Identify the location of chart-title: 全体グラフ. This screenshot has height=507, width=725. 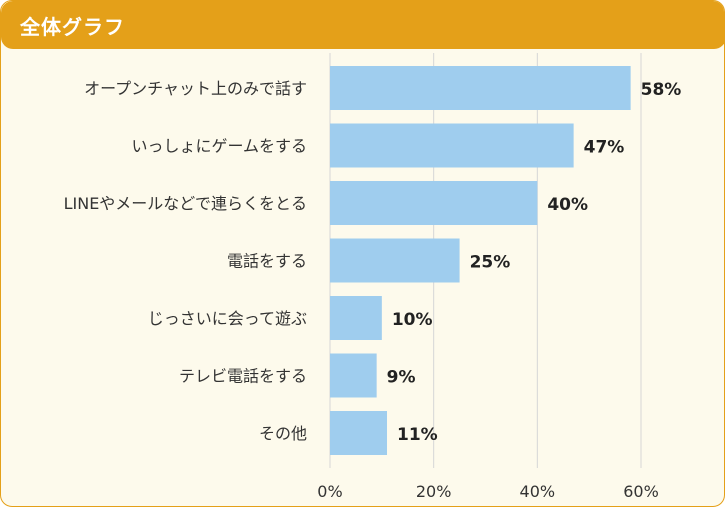
(72, 27).